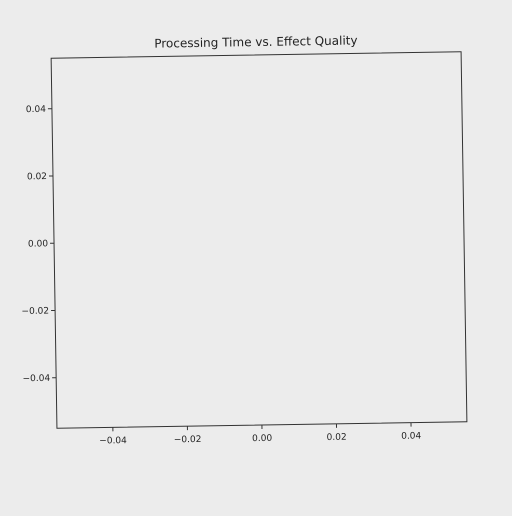  Describe the element at coordinates (337, 438) in the screenshot. I see `x-tick-label: 0.02` at that location.